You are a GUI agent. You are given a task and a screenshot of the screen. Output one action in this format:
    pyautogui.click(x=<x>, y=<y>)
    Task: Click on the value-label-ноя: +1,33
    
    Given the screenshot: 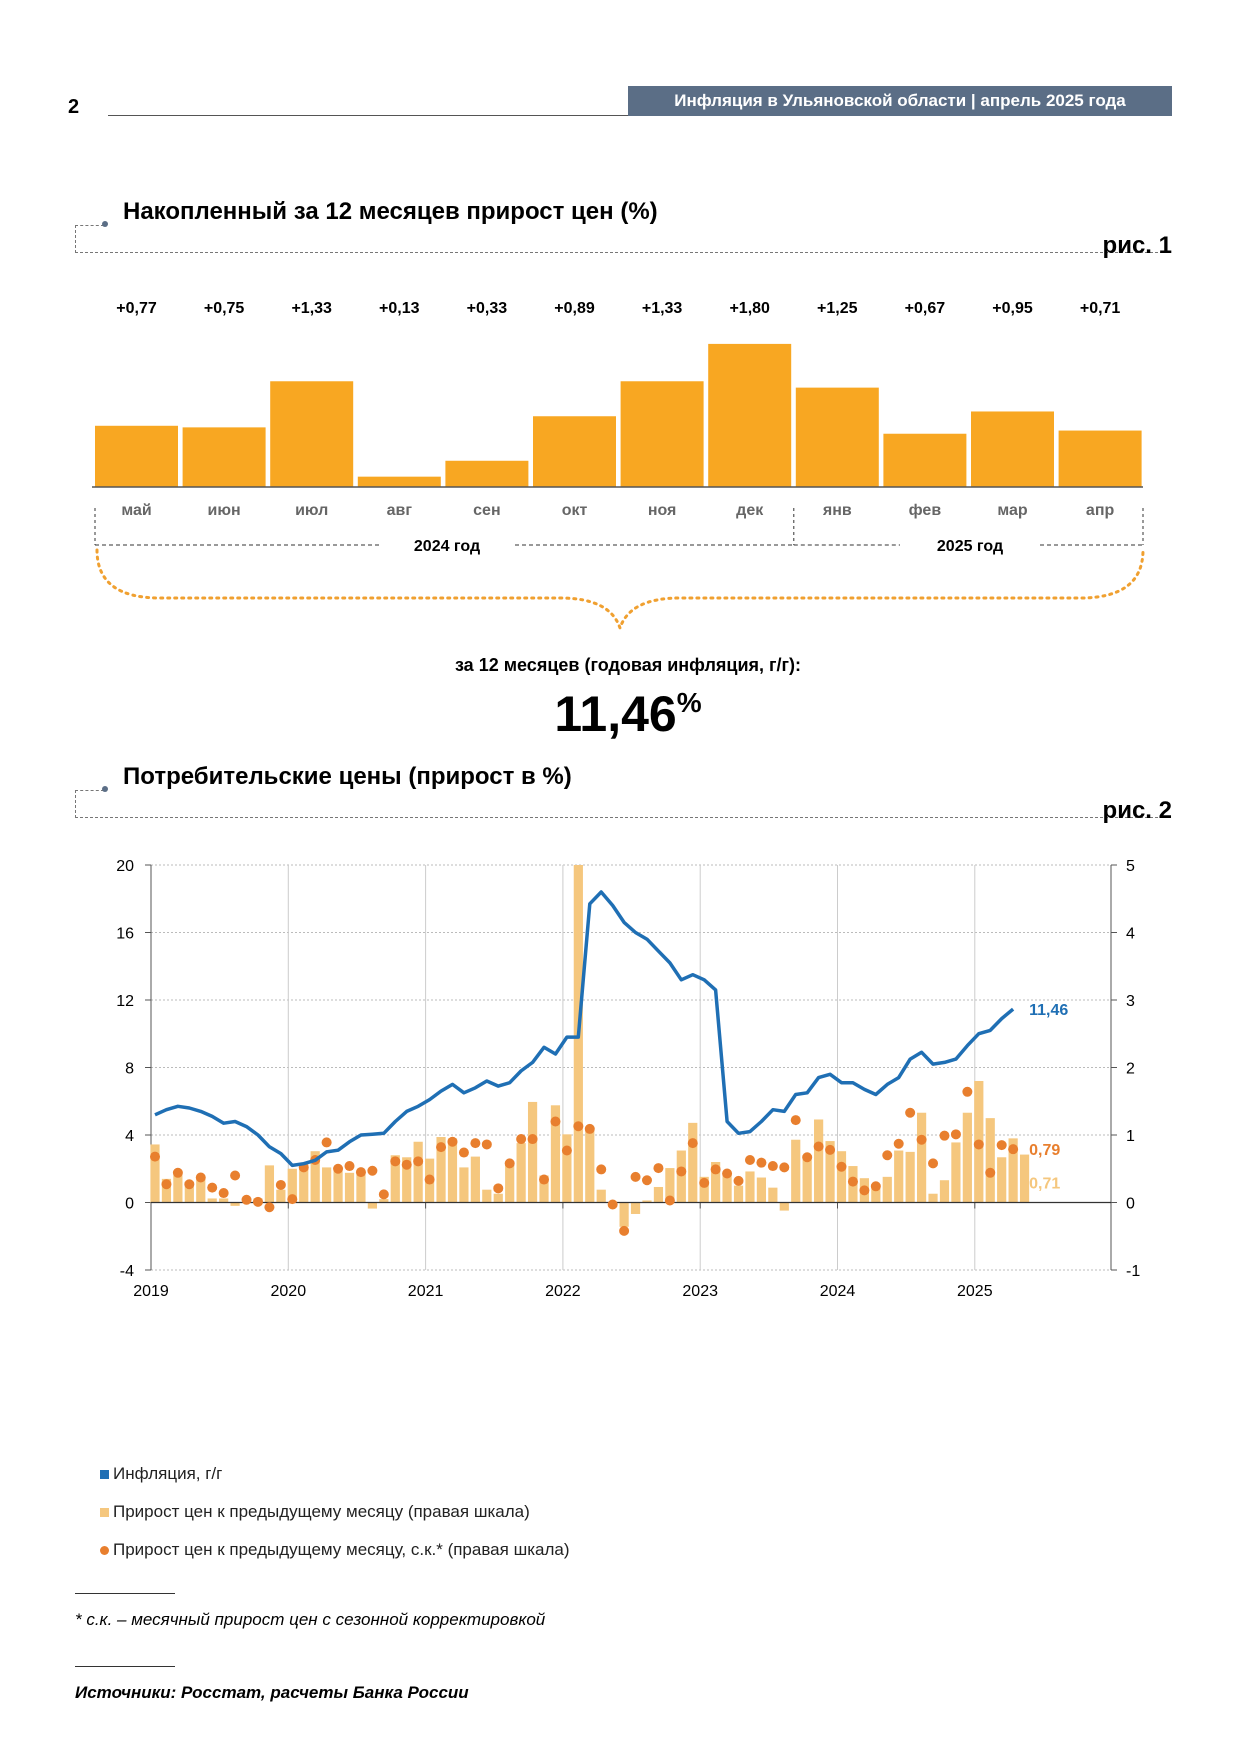 What is the action you would take?
    pyautogui.click(x=662, y=308)
    